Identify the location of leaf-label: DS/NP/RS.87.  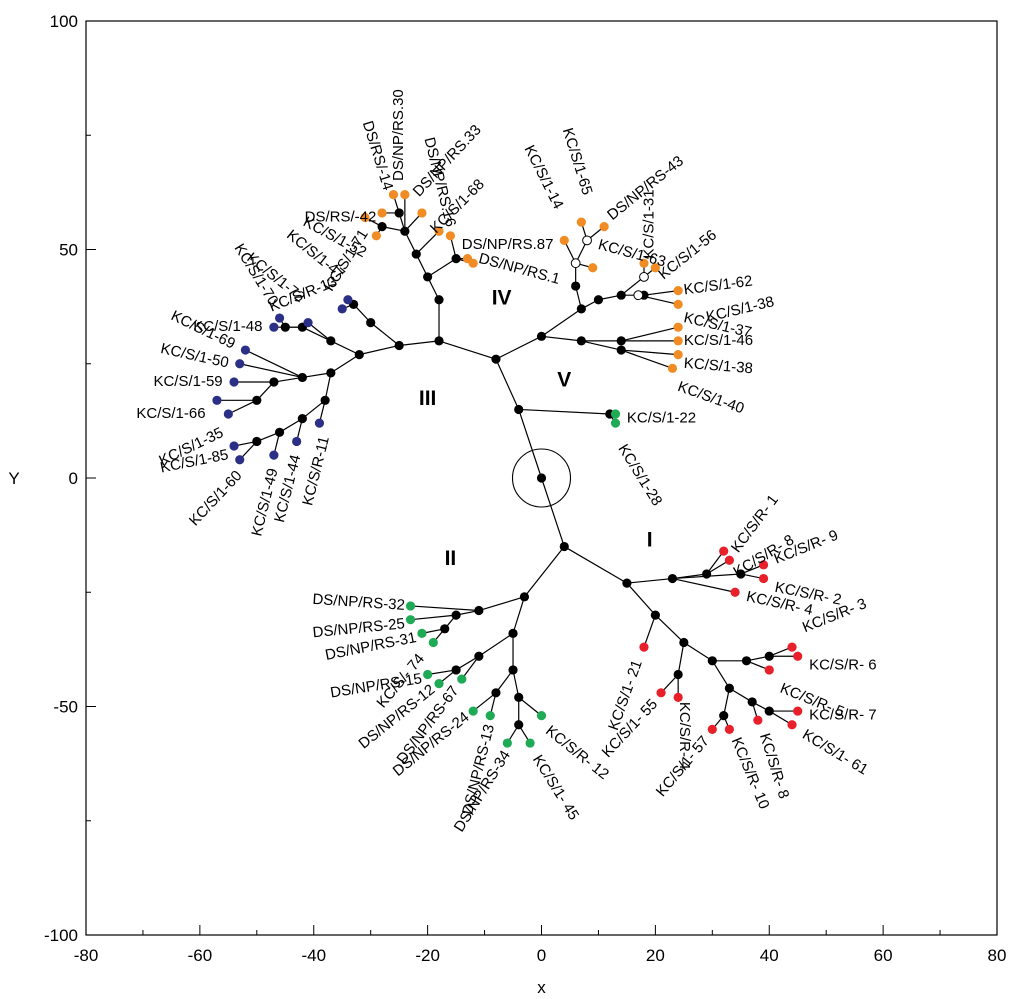
(508, 244).